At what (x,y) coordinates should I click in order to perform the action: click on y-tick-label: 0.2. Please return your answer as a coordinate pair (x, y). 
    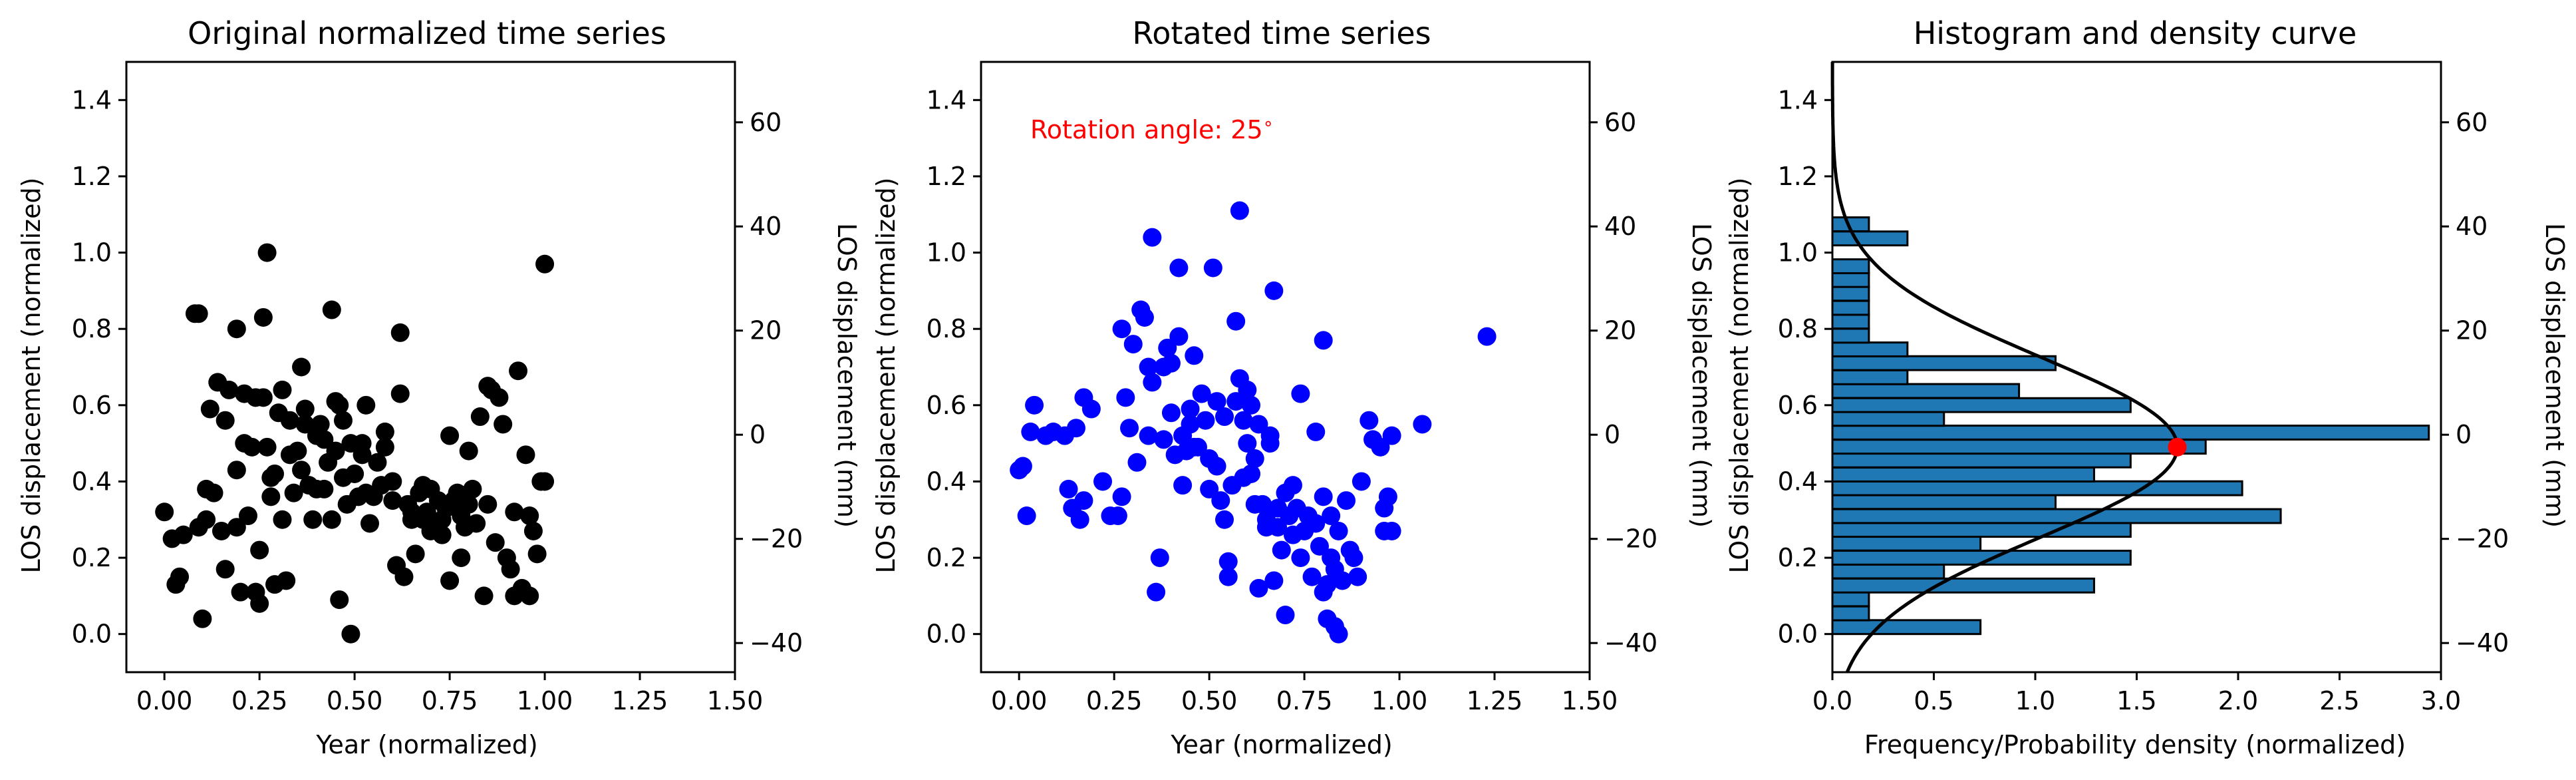
    Looking at the image, I should click on (946, 557).